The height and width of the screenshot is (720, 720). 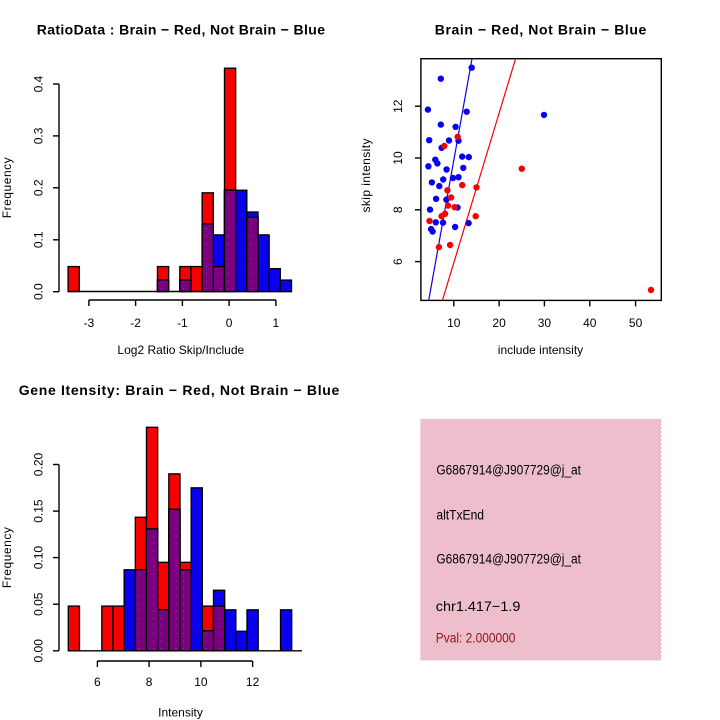 I want to click on svg-text: skip intensity, so click(x=366, y=176).